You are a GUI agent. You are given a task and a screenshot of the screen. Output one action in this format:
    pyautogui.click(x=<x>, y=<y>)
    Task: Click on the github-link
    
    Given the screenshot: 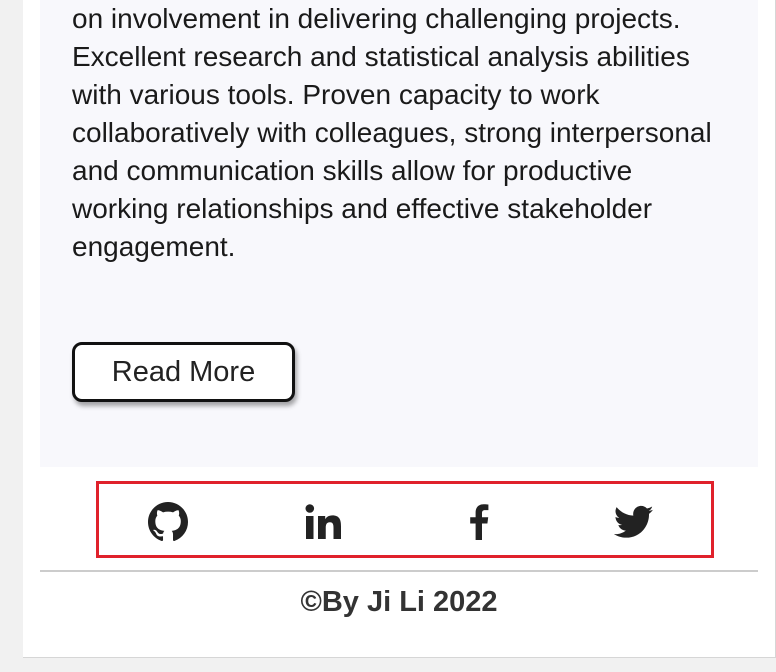 What is the action you would take?
    pyautogui.click(x=168, y=522)
    